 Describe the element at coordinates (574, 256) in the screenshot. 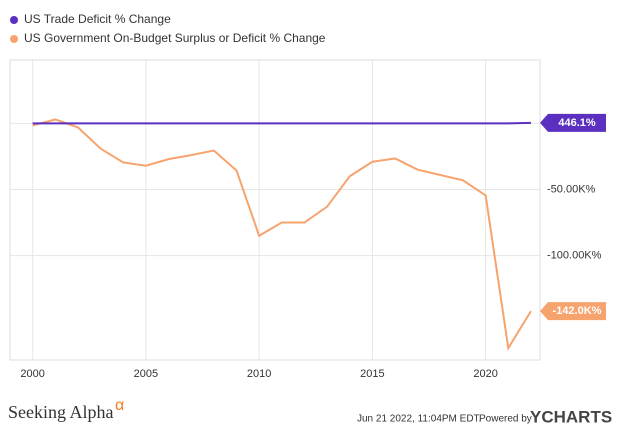

I see `y-tick-label: -100.00K%` at that location.